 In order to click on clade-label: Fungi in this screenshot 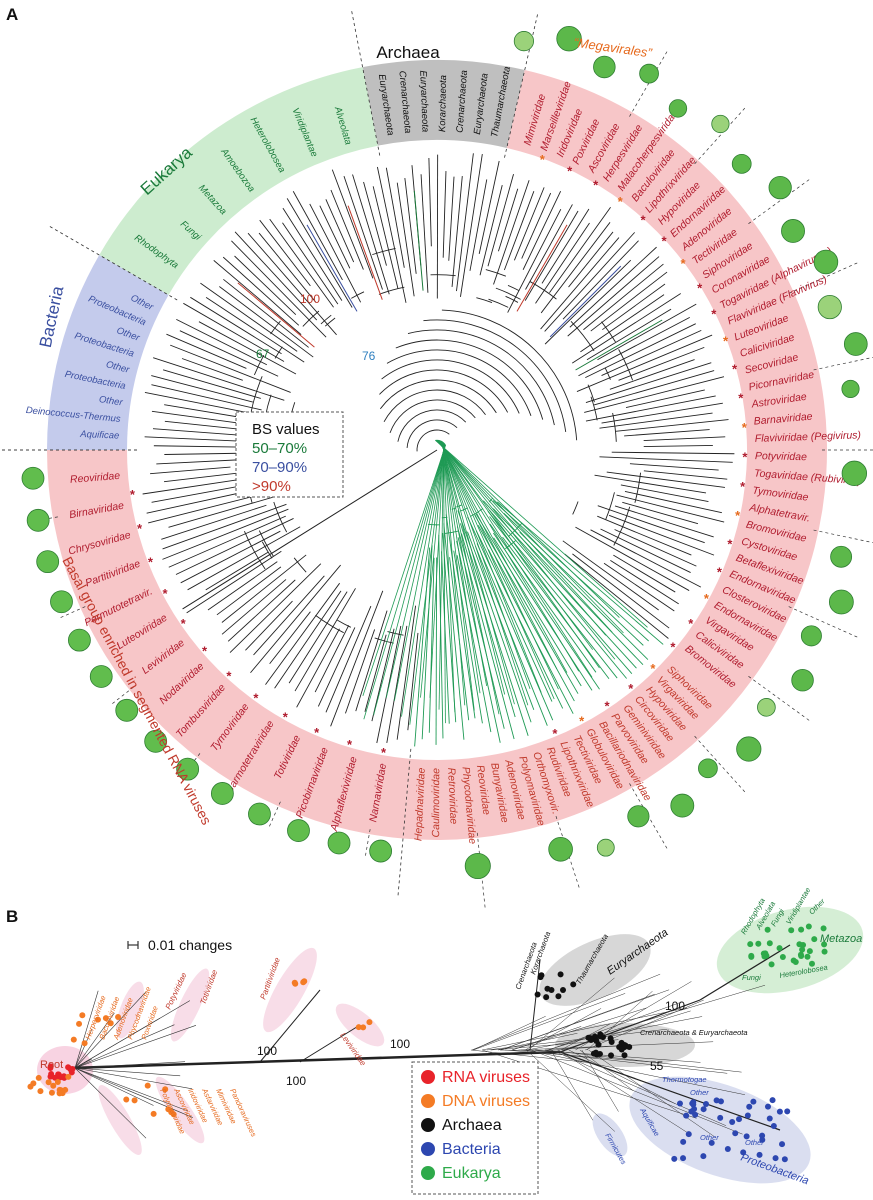, I will do `click(751, 977)`.